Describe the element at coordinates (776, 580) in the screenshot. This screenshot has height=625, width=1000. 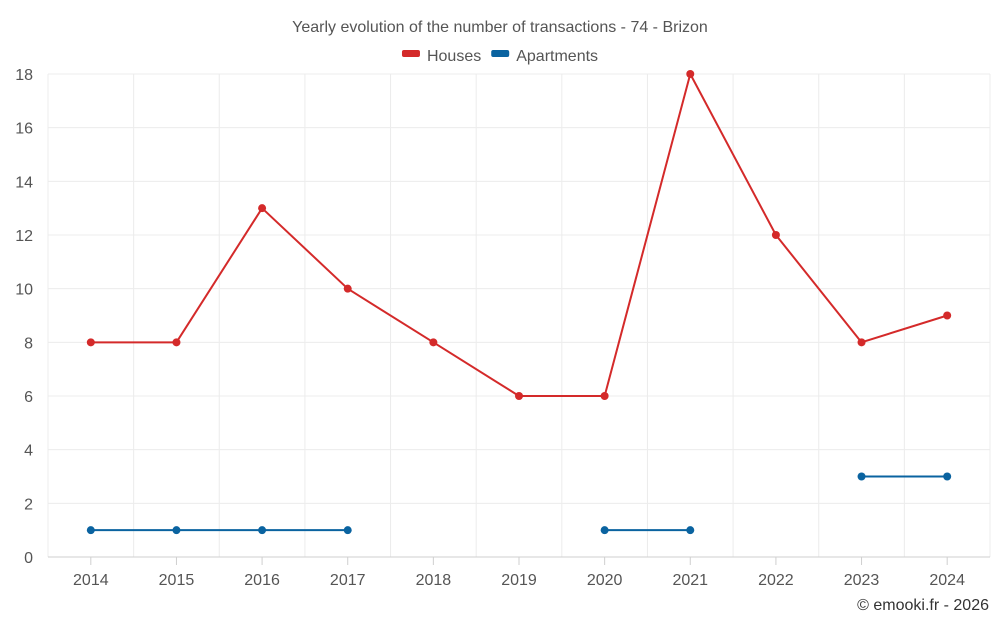
I see `x-tick-label: 2022` at that location.